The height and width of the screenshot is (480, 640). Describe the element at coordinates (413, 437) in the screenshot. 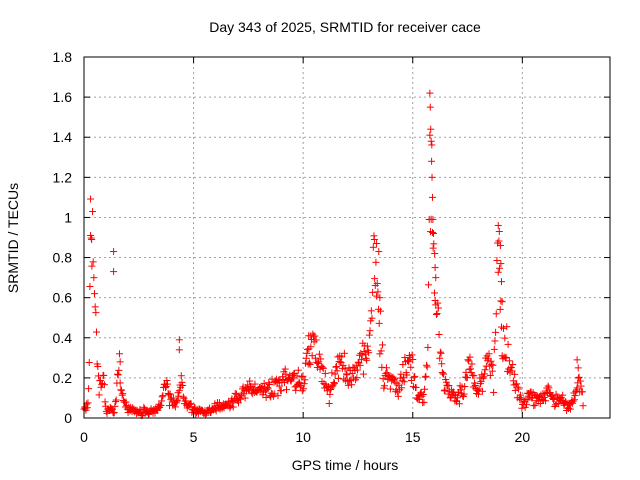

I see `x-tick-label: 15` at that location.